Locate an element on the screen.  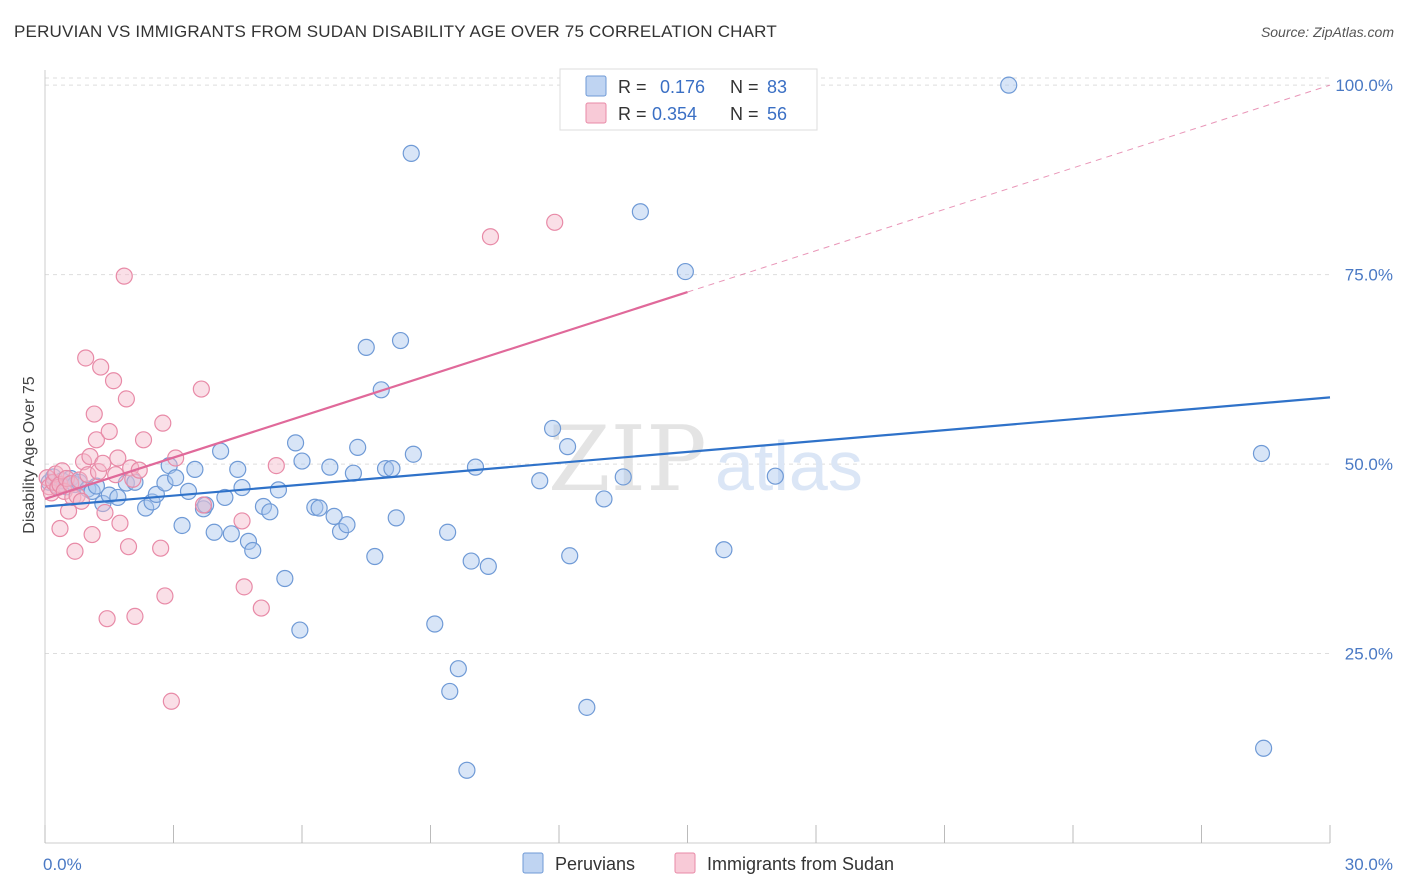
trendline-peruvians is located at coordinates (687, 452).